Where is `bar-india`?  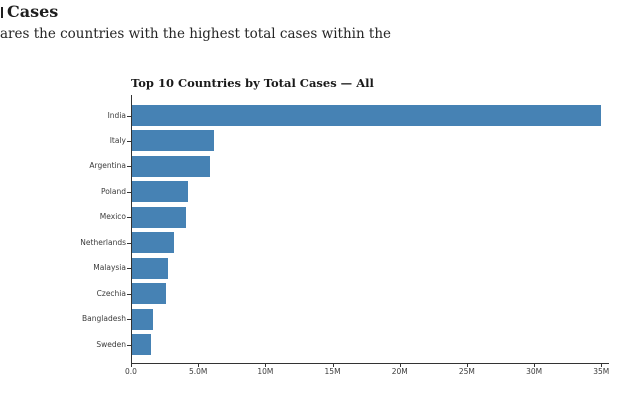 bar-india is located at coordinates (366, 115).